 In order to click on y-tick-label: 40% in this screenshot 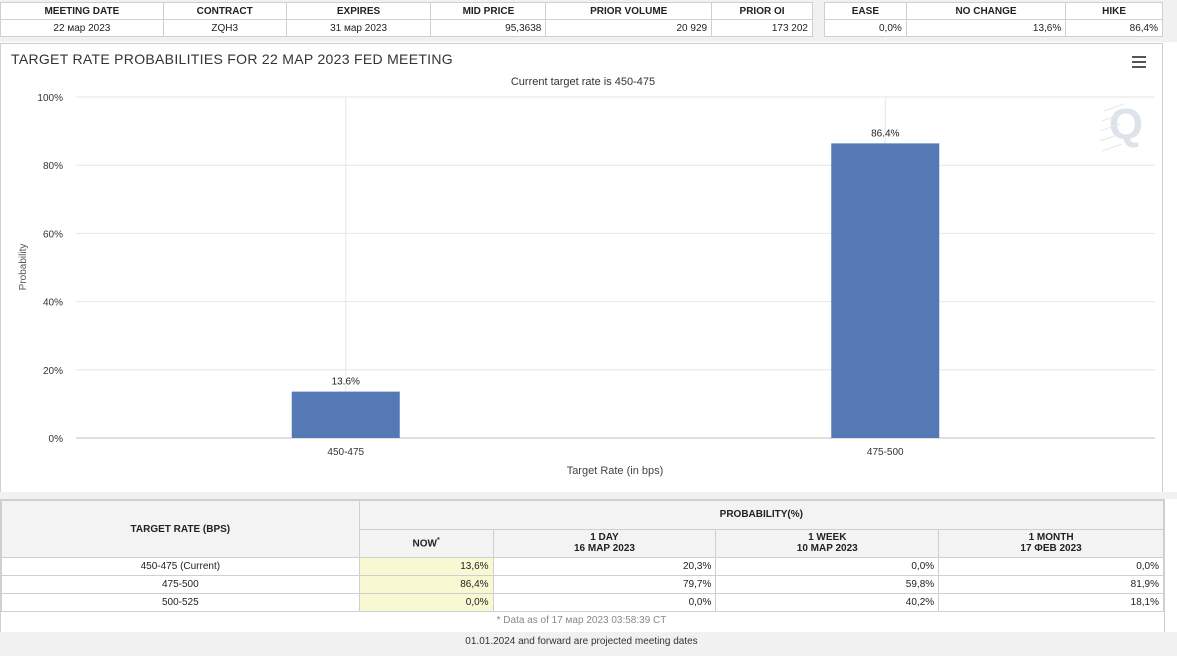, I will do `click(53, 303)`.